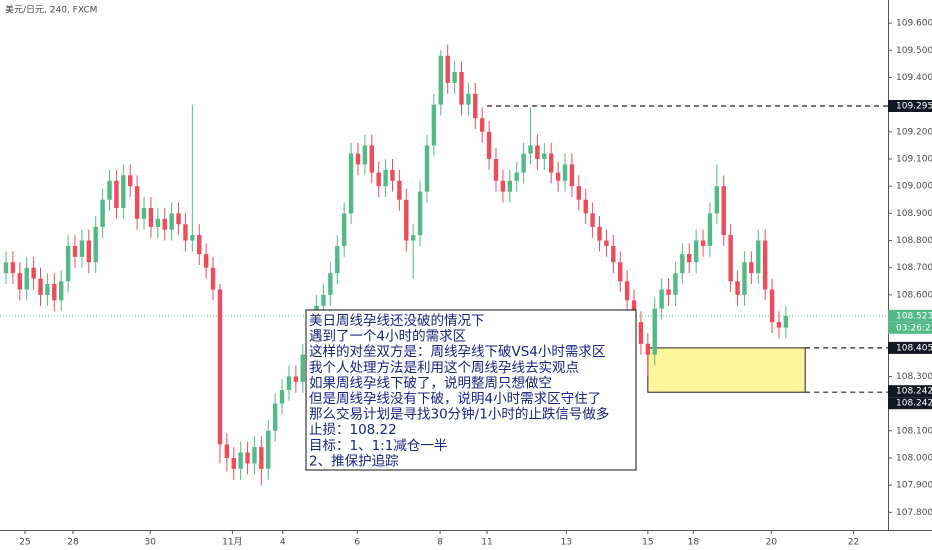  What do you see at coordinates (353, 430) in the screenshot?
I see `annotation-line: 止损：108.22` at bounding box center [353, 430].